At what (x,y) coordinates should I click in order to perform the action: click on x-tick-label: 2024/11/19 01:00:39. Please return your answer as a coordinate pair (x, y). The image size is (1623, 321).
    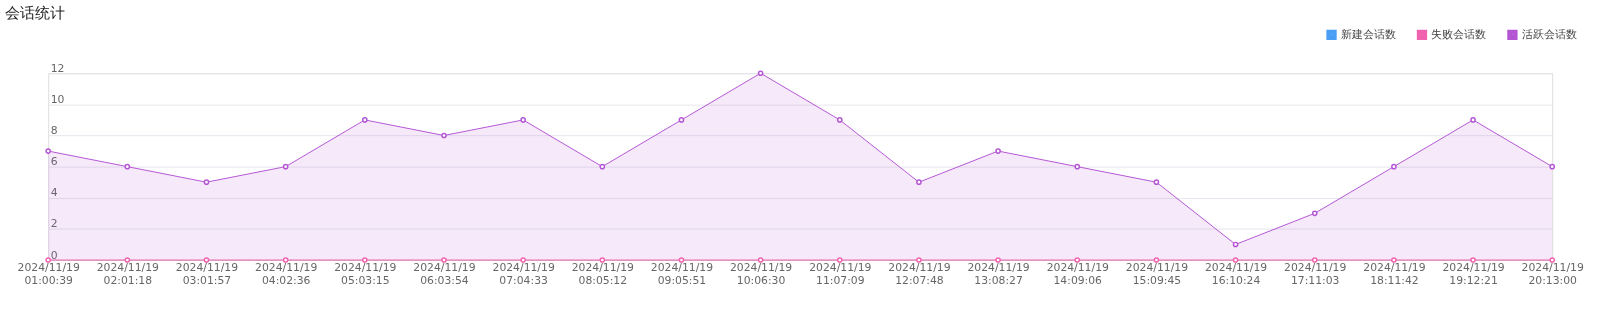
    Looking at the image, I should click on (48, 274).